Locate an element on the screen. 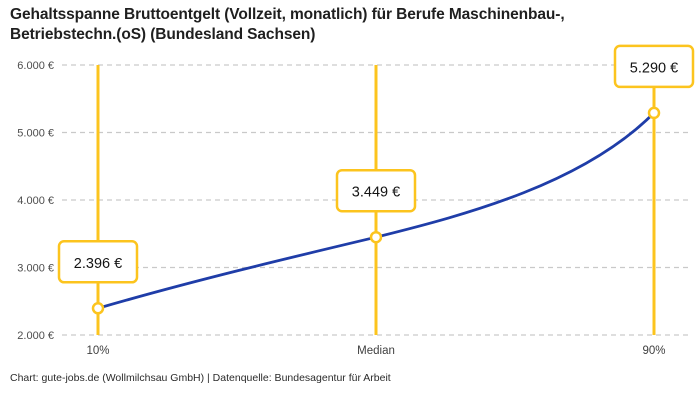 This screenshot has height=400, width=700. y-tick-label: 3.000 € is located at coordinates (35, 269).